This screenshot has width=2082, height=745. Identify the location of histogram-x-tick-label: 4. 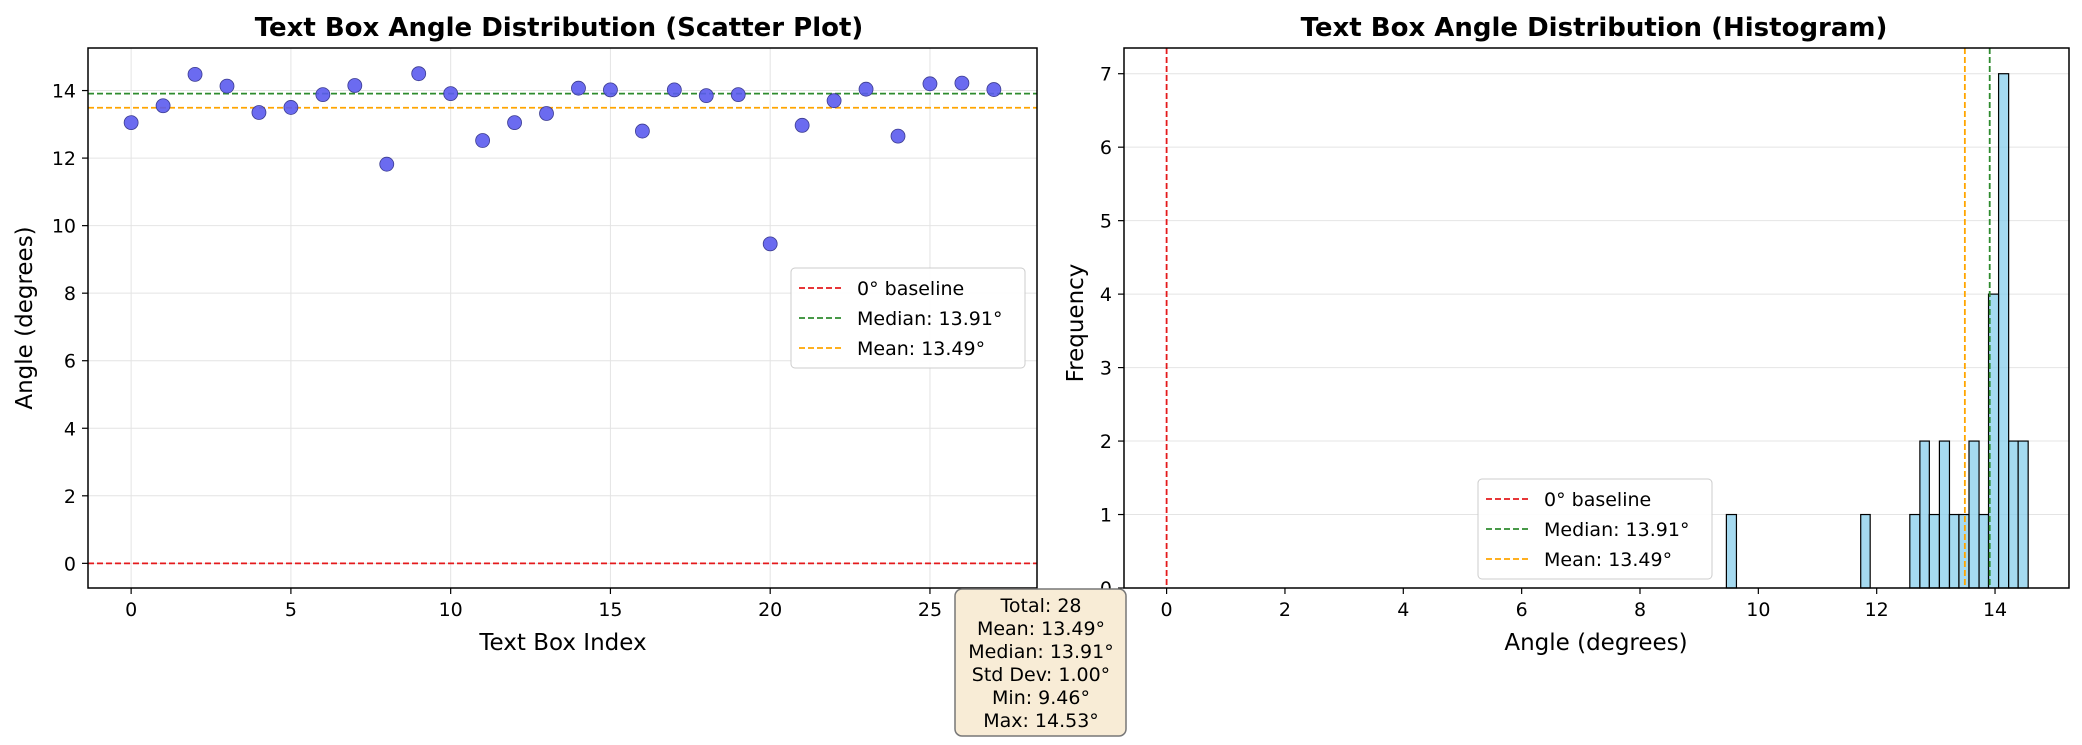
(1403, 610).